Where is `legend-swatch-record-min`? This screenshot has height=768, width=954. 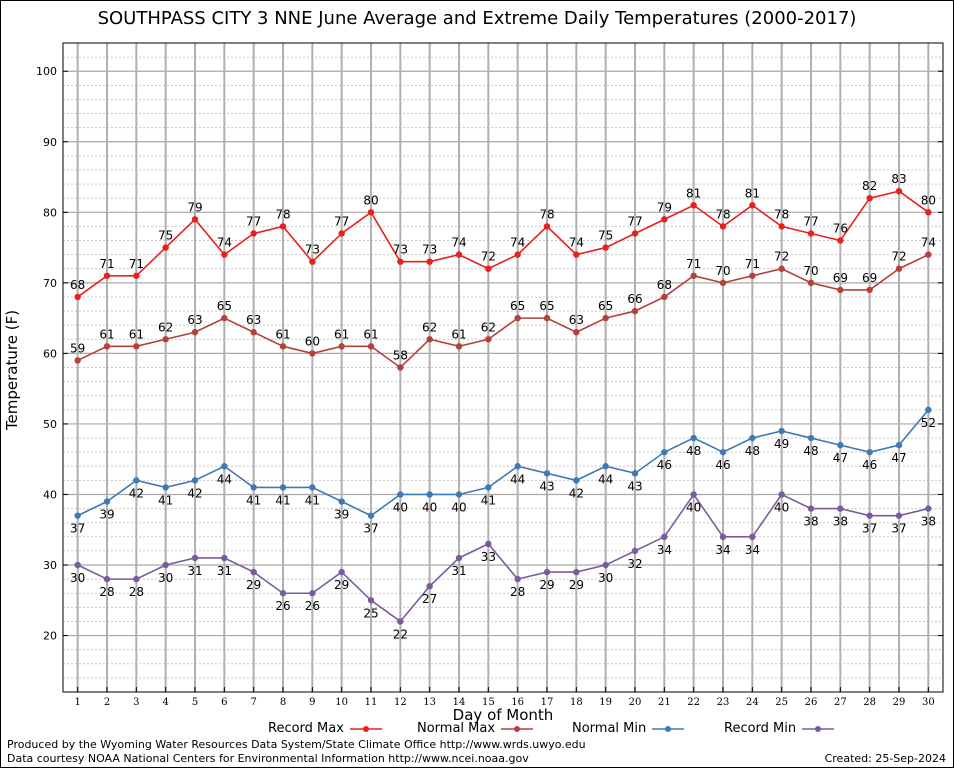 legend-swatch-record-min is located at coordinates (818, 728).